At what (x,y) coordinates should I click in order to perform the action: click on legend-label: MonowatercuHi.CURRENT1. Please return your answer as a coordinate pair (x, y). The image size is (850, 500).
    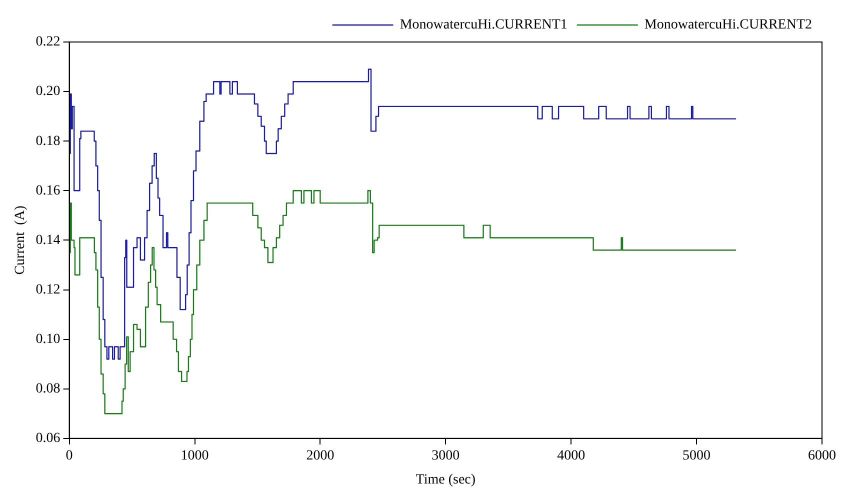
    Looking at the image, I should click on (484, 25).